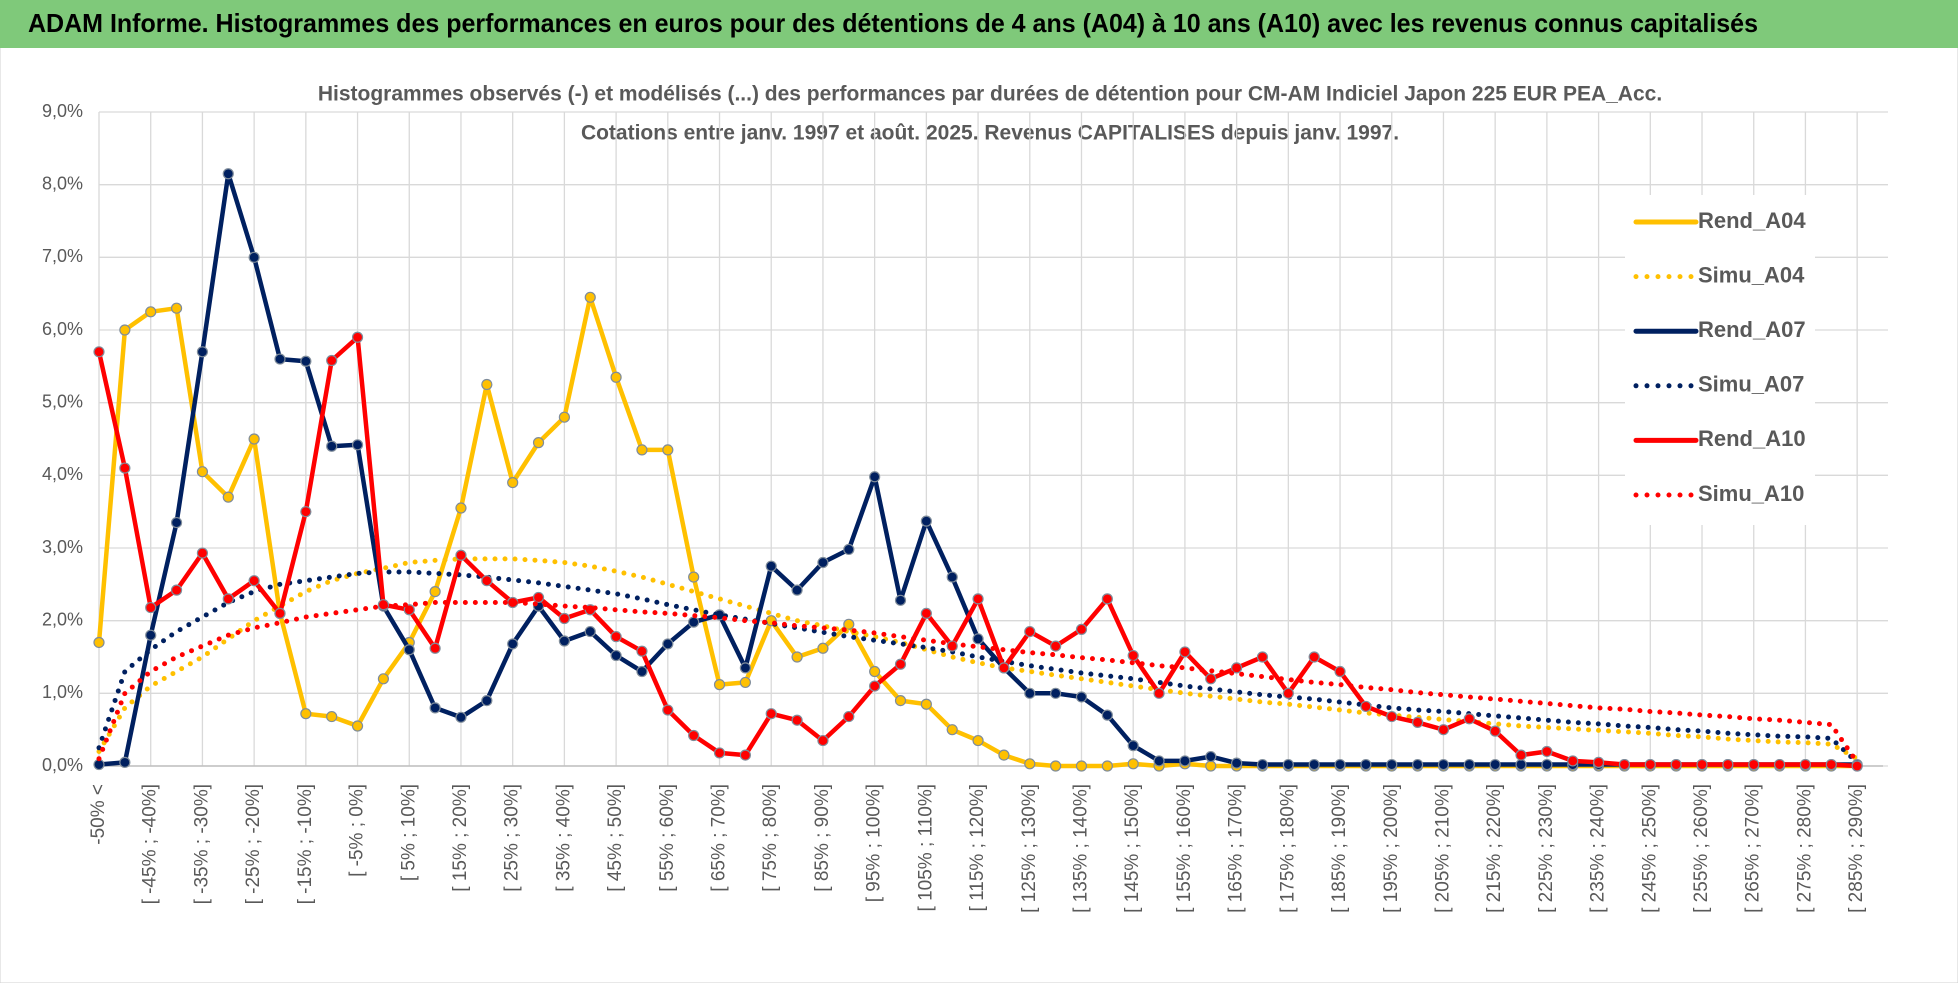 The image size is (1958, 988). I want to click on x-tick-label: [ -45% ; -40%], so click(150, 844).